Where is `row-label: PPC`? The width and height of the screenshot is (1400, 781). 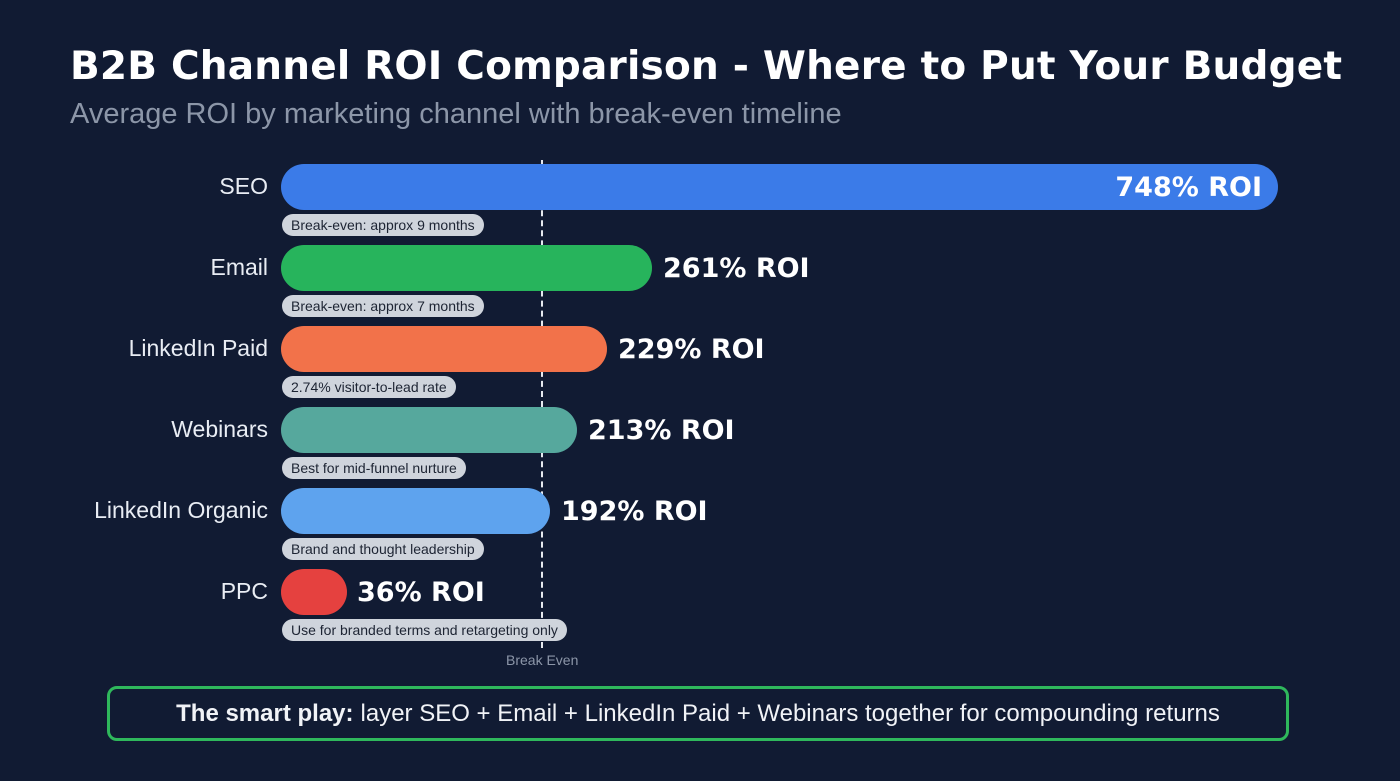
row-label: PPC is located at coordinates (244, 591).